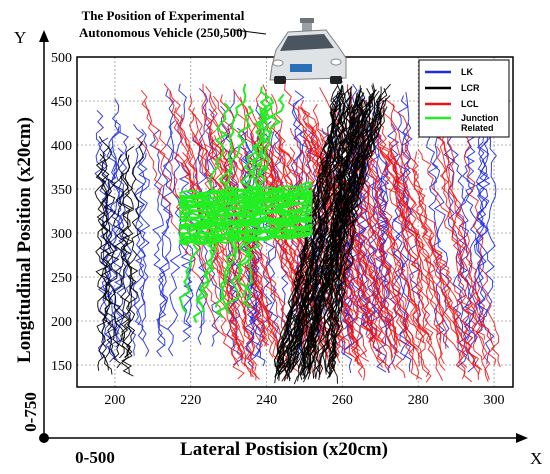  What do you see at coordinates (163, 15) in the screenshot?
I see `title-line-1: The Position of Experimental` at bounding box center [163, 15].